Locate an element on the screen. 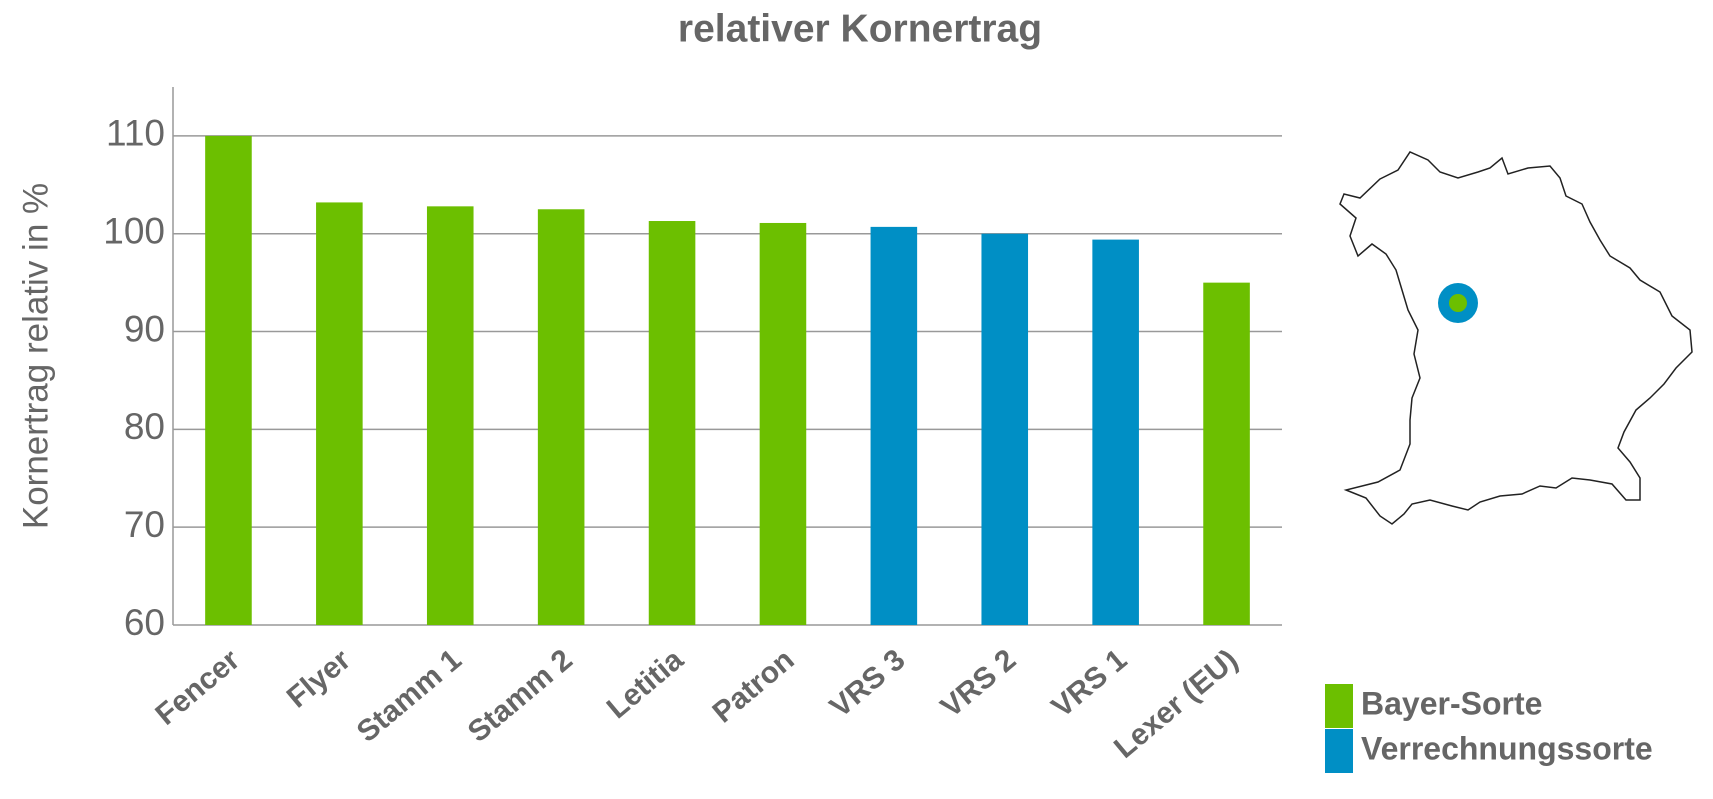 This screenshot has height=799, width=1713. x-tick-label: VRS 3 is located at coordinates (868, 683).